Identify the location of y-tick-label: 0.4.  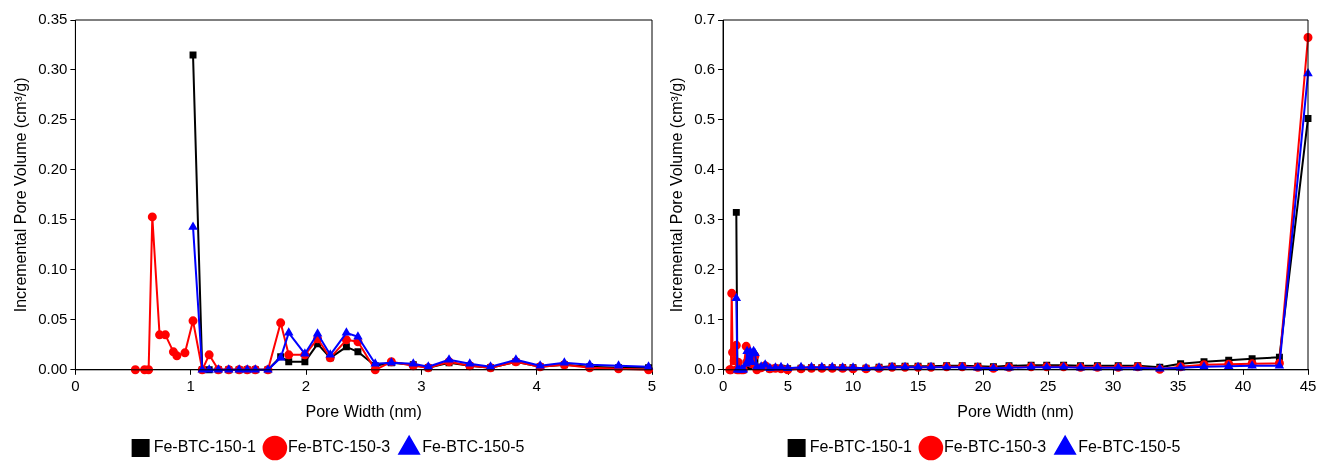
(705, 169).